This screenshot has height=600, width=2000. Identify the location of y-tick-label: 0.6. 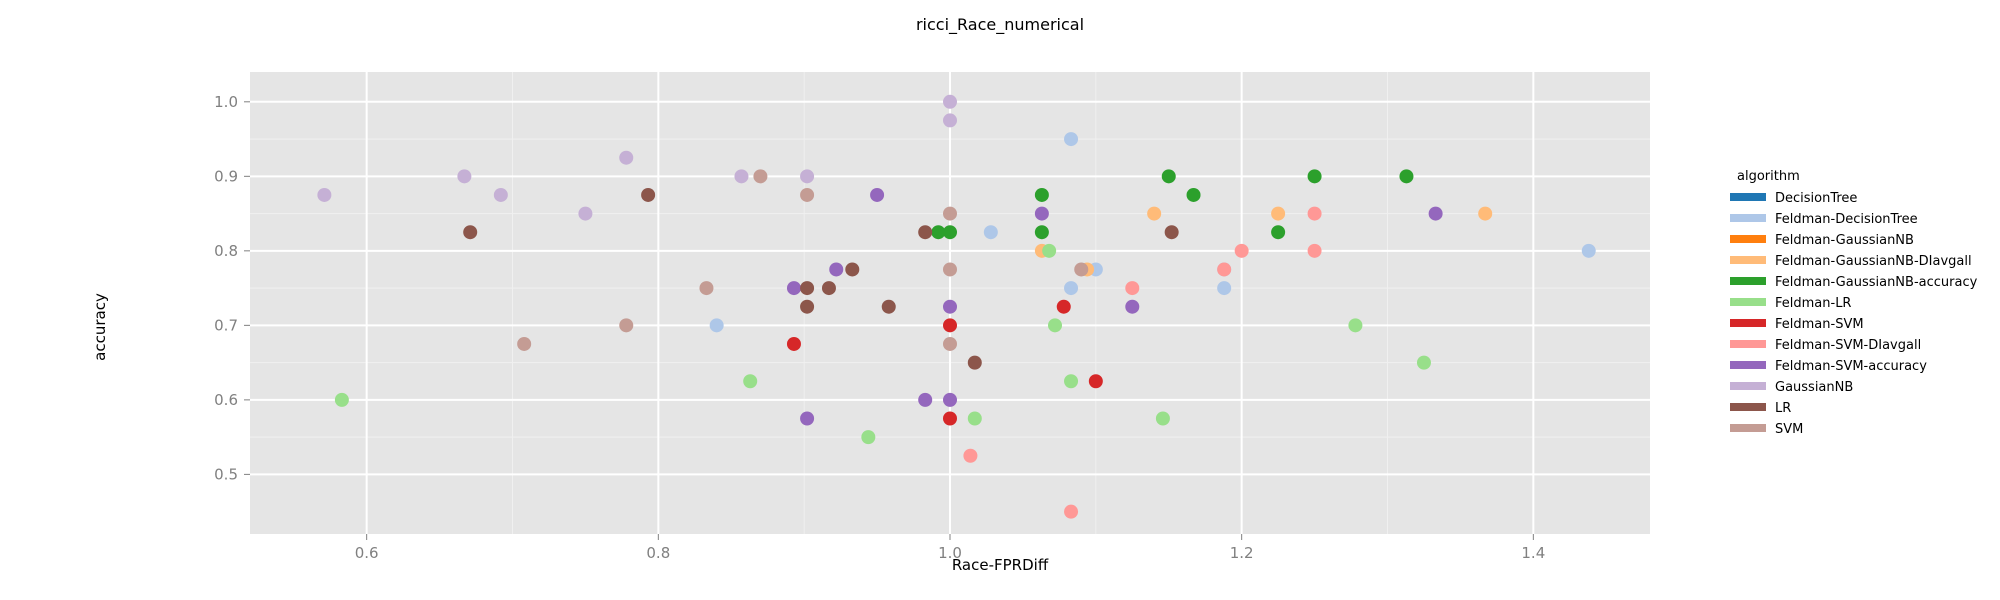
(226, 400).